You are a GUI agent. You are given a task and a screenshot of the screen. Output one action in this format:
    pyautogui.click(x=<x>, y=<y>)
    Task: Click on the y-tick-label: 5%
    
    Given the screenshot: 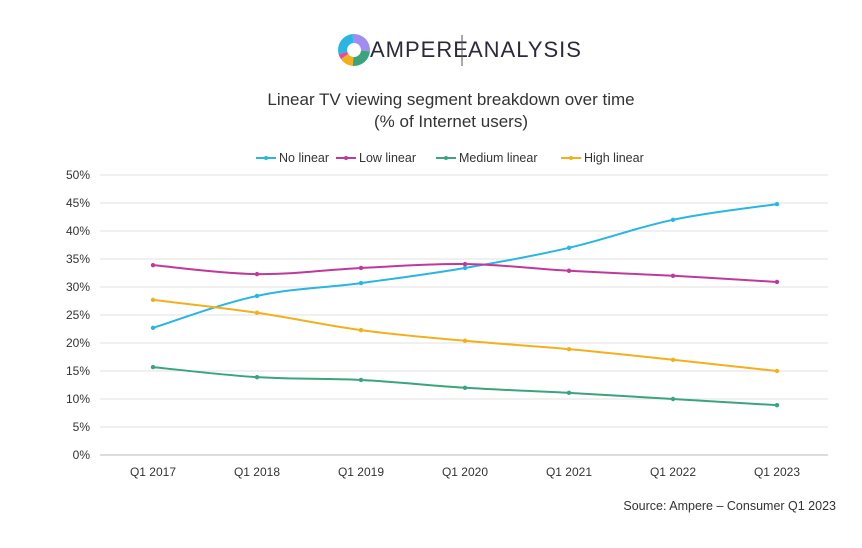 What is the action you would take?
    pyautogui.click(x=82, y=427)
    